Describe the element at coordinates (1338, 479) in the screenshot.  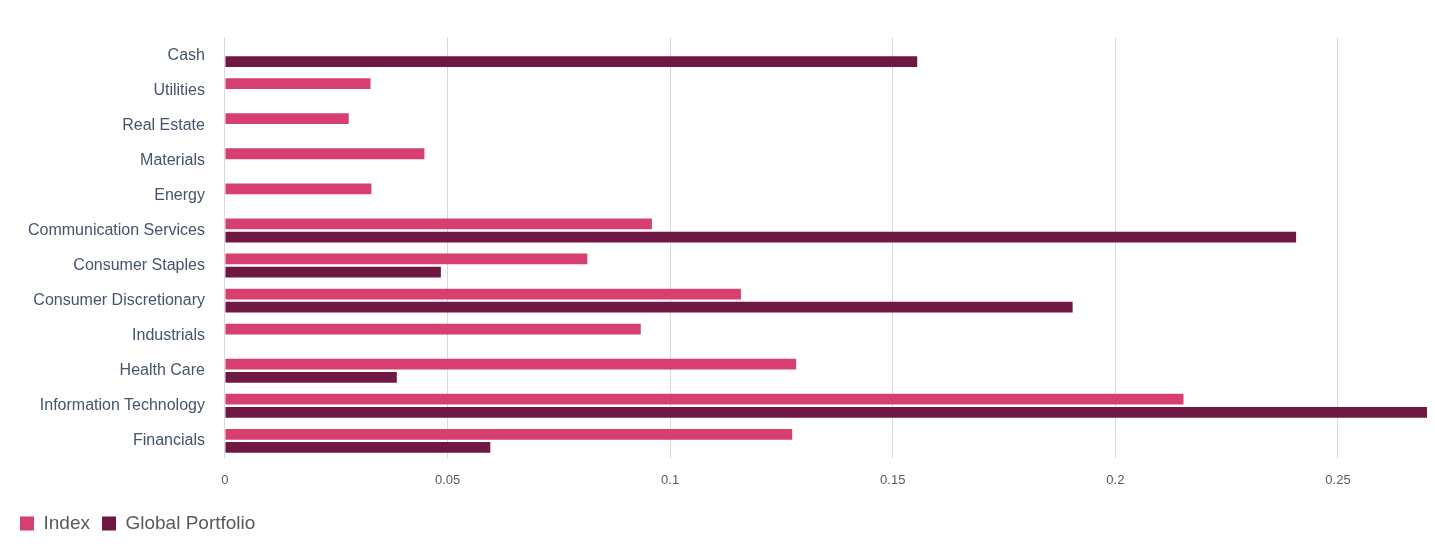
I see `x-tick-label: 0.25` at that location.